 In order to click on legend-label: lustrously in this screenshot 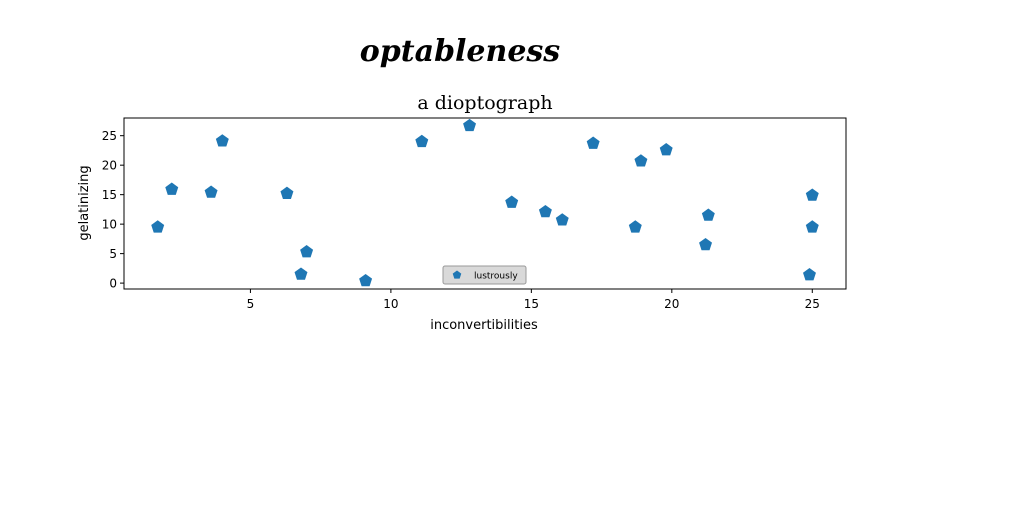, I will do `click(496, 277)`.